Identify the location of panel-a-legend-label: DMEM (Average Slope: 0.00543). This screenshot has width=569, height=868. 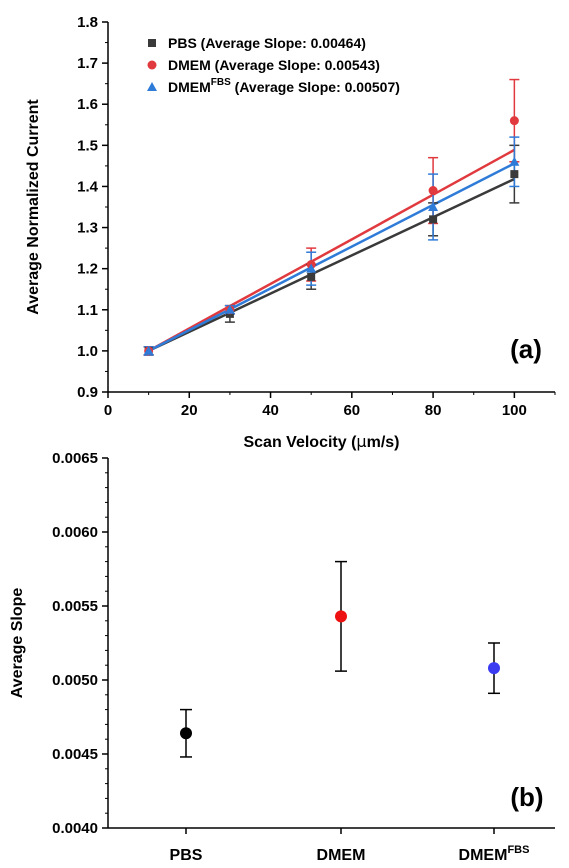
(274, 65).